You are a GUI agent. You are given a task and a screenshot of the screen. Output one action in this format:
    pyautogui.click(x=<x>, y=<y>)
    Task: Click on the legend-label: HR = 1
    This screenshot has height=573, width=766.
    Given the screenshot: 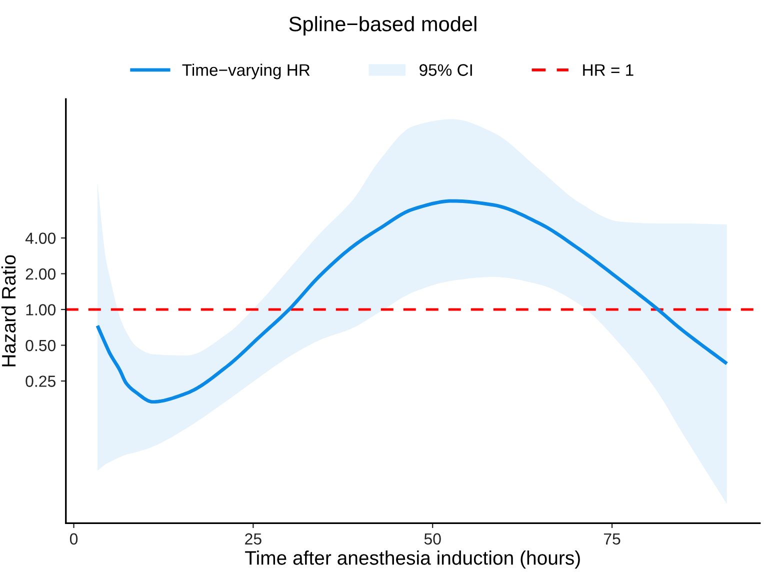 What is the action you would take?
    pyautogui.click(x=608, y=70)
    